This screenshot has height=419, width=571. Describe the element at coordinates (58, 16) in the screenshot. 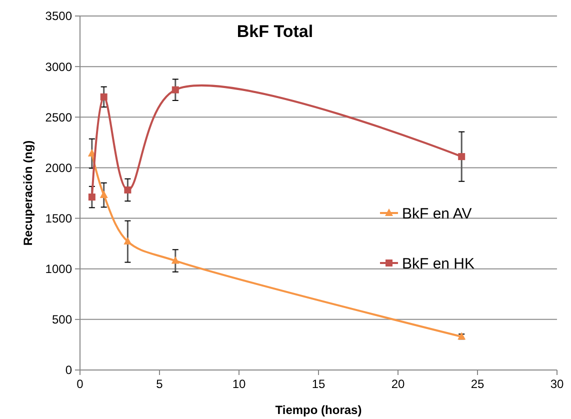

I see `y-tick-label: 3500` at that location.